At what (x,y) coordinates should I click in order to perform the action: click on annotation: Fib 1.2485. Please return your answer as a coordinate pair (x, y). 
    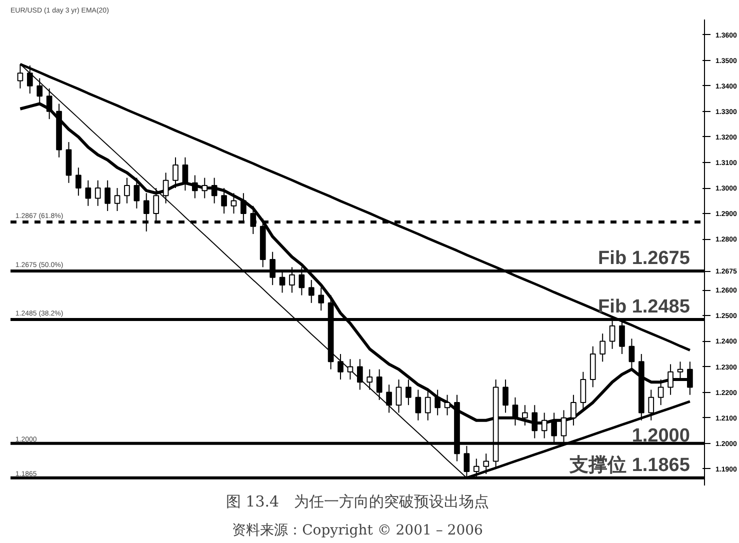
    Looking at the image, I should click on (644, 307).